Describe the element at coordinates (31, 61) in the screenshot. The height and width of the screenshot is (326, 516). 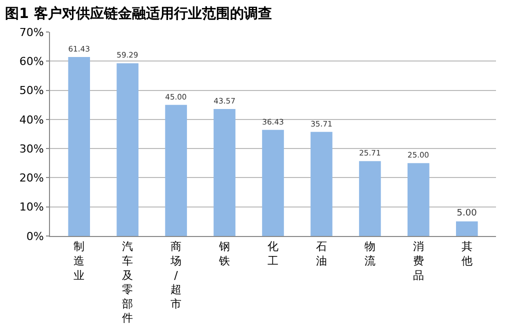
I see `y-tick-label: 60%` at that location.